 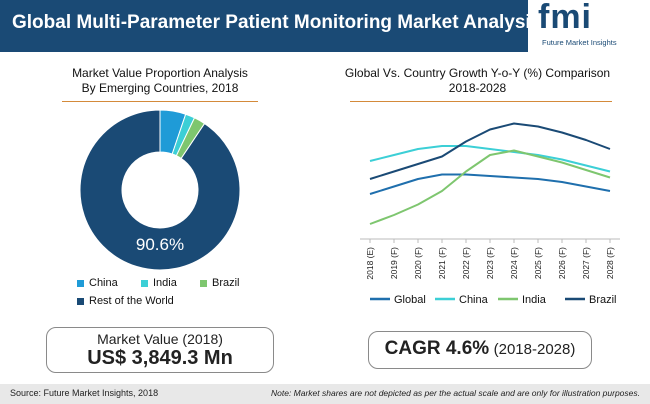 I want to click on series-line-india, so click(x=490, y=187).